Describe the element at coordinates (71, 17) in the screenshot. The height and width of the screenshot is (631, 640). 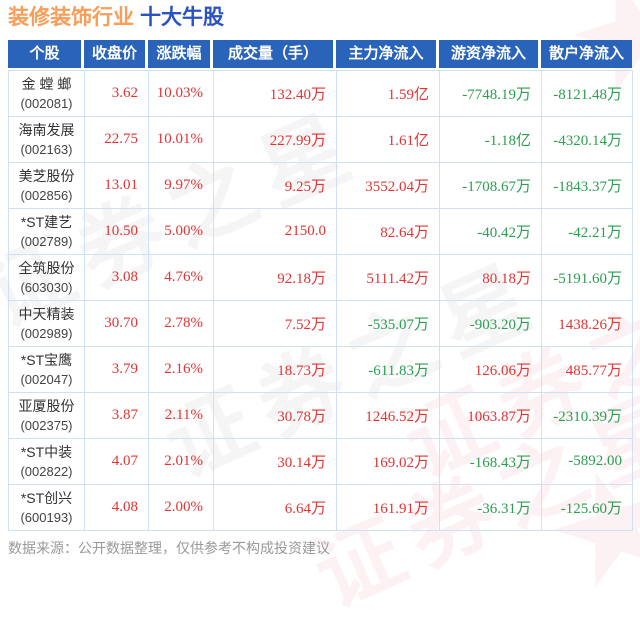
I see `title-industry: 装修装饰行业` at that location.